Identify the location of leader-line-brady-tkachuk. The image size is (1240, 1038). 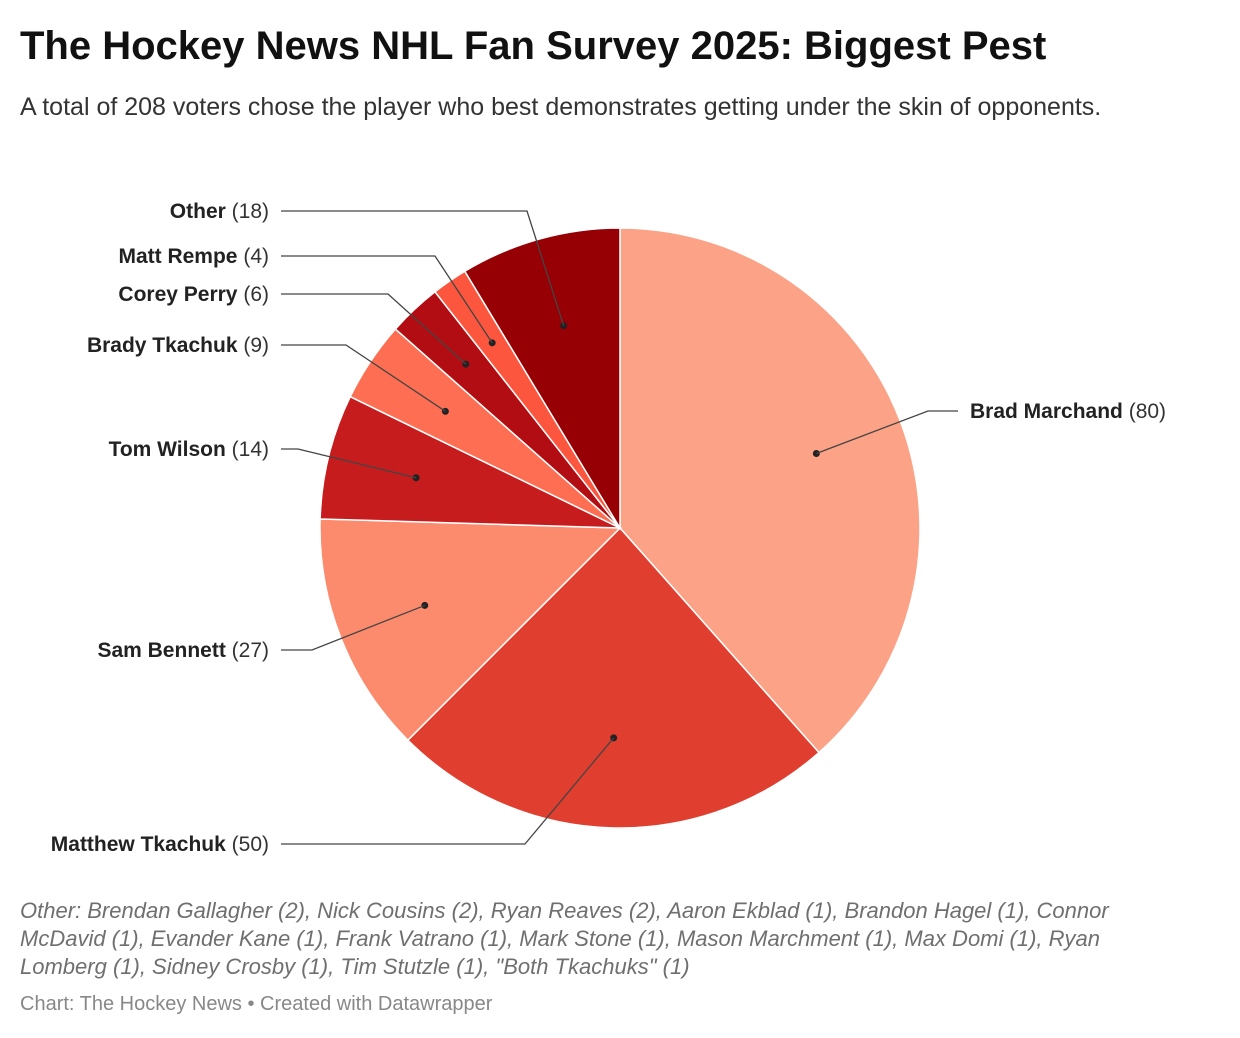
(363, 378).